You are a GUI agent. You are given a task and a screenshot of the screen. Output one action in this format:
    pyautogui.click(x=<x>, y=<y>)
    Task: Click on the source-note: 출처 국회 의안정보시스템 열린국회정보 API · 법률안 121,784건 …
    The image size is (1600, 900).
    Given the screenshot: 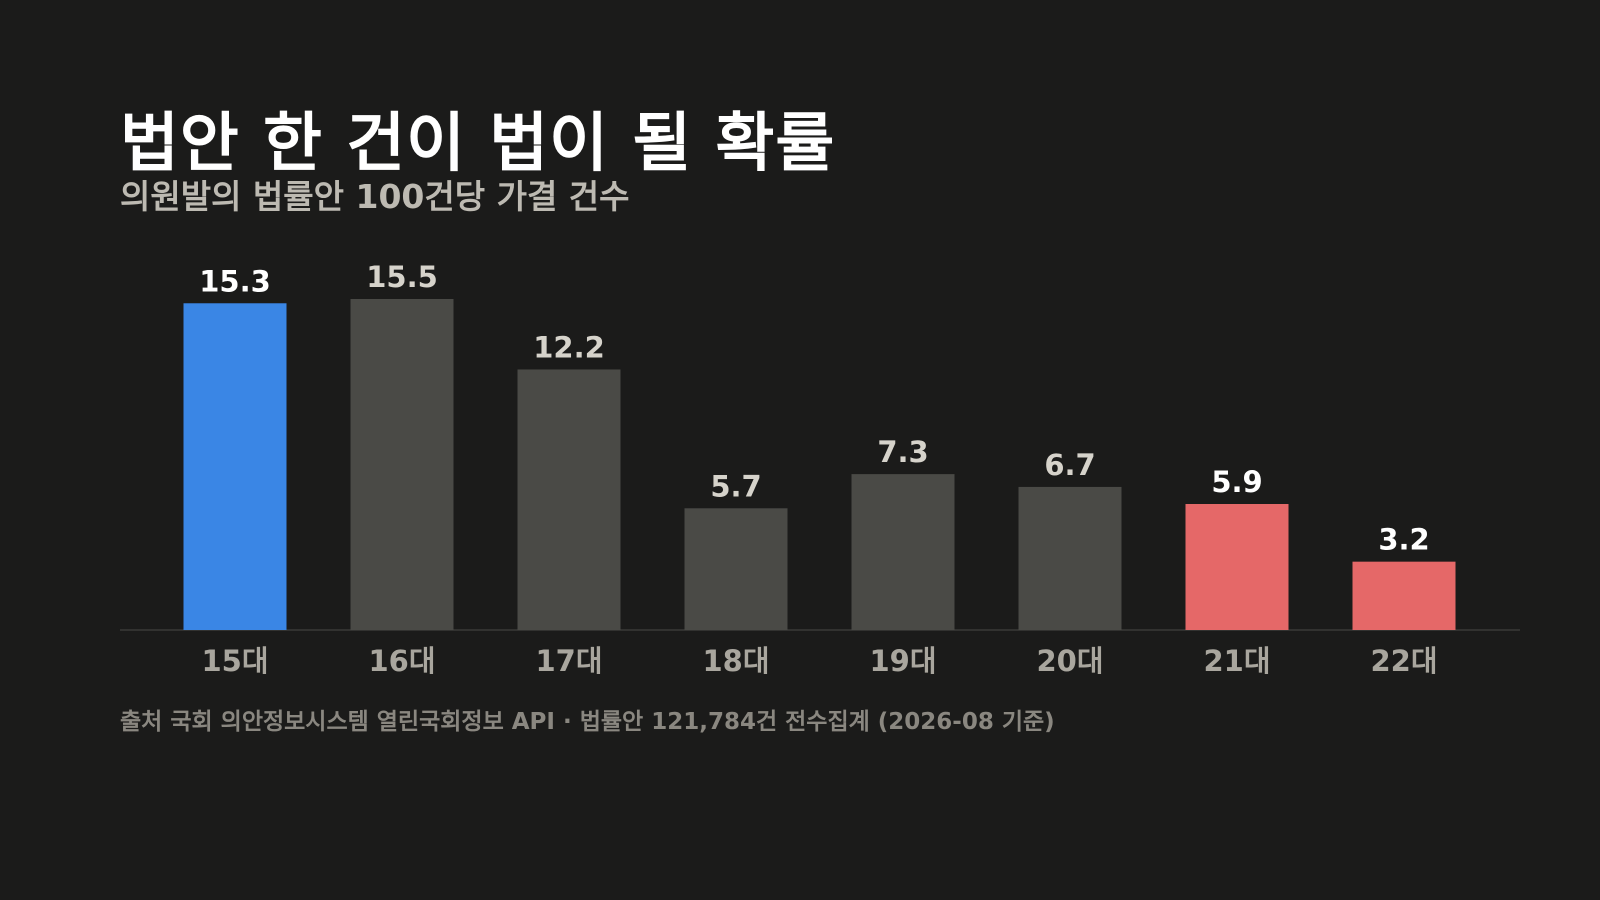 What is the action you would take?
    pyautogui.click(x=587, y=722)
    